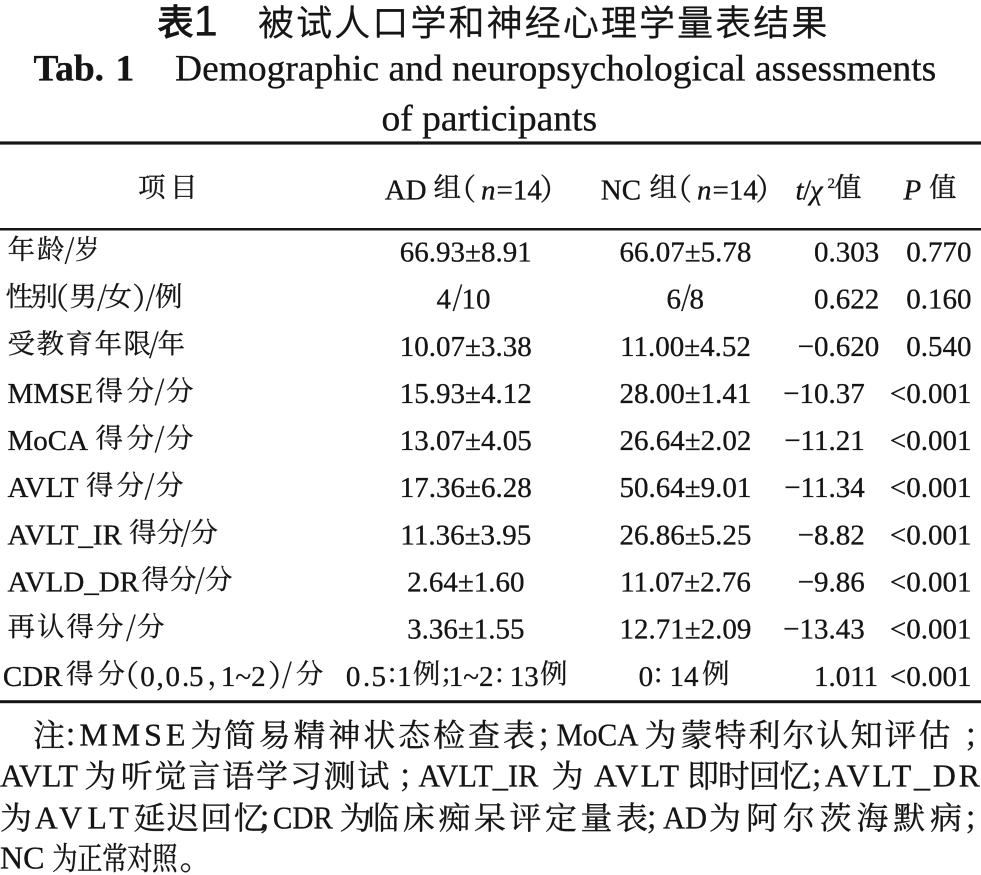 The height and width of the screenshot is (875, 981). Describe the element at coordinates (466, 441) in the screenshot. I see `svg-text: 13.07±4.05` at that location.